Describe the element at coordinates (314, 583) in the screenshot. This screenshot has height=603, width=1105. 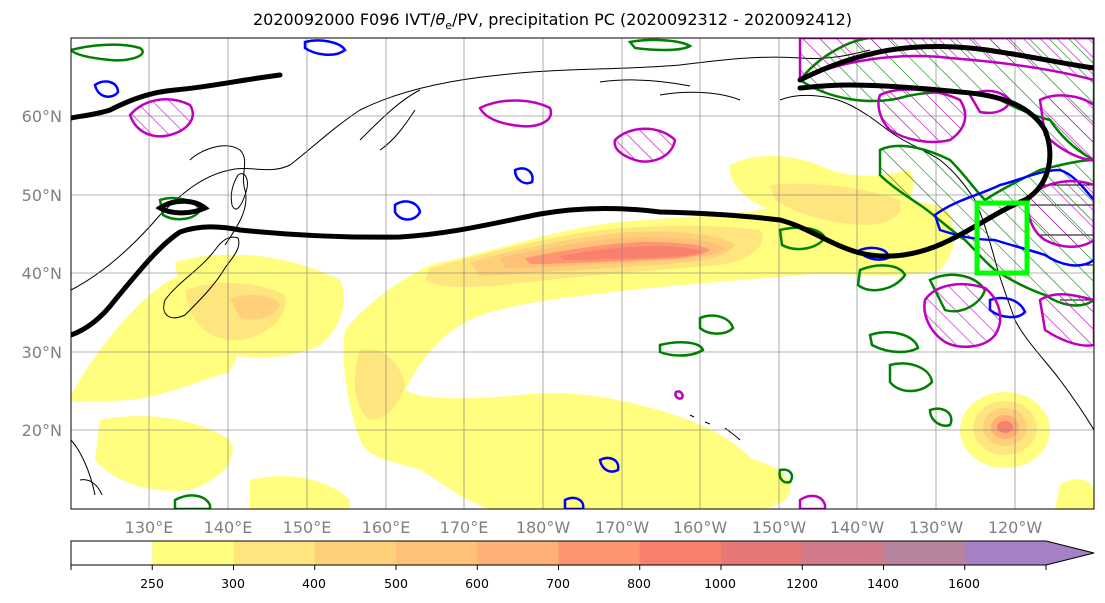
I see `colorbar-label-400: 400` at that location.